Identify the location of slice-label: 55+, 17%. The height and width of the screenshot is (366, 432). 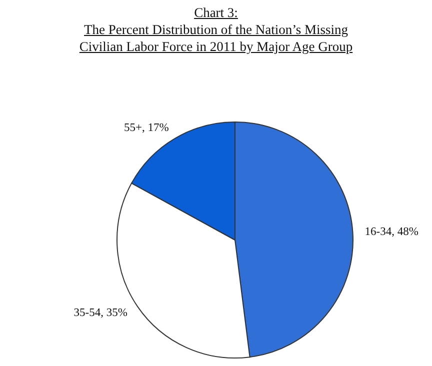
(147, 128).